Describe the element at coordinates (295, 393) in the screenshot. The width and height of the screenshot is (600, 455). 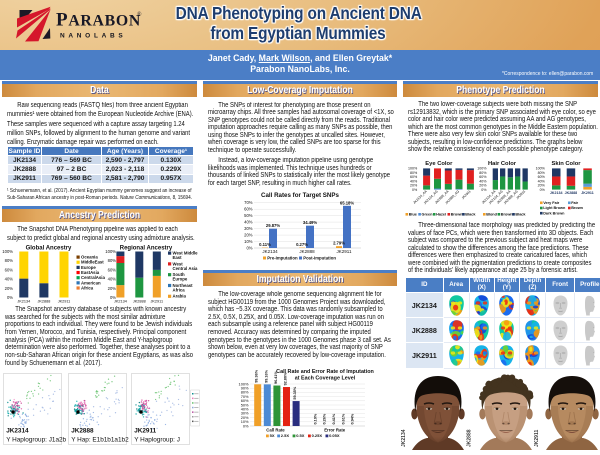
I see `svg-text: 59.35%` at that location.